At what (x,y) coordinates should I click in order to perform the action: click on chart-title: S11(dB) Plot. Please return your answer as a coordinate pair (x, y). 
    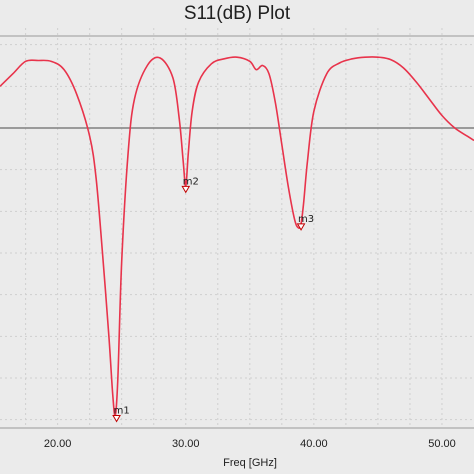
    Looking at the image, I should click on (237, 14).